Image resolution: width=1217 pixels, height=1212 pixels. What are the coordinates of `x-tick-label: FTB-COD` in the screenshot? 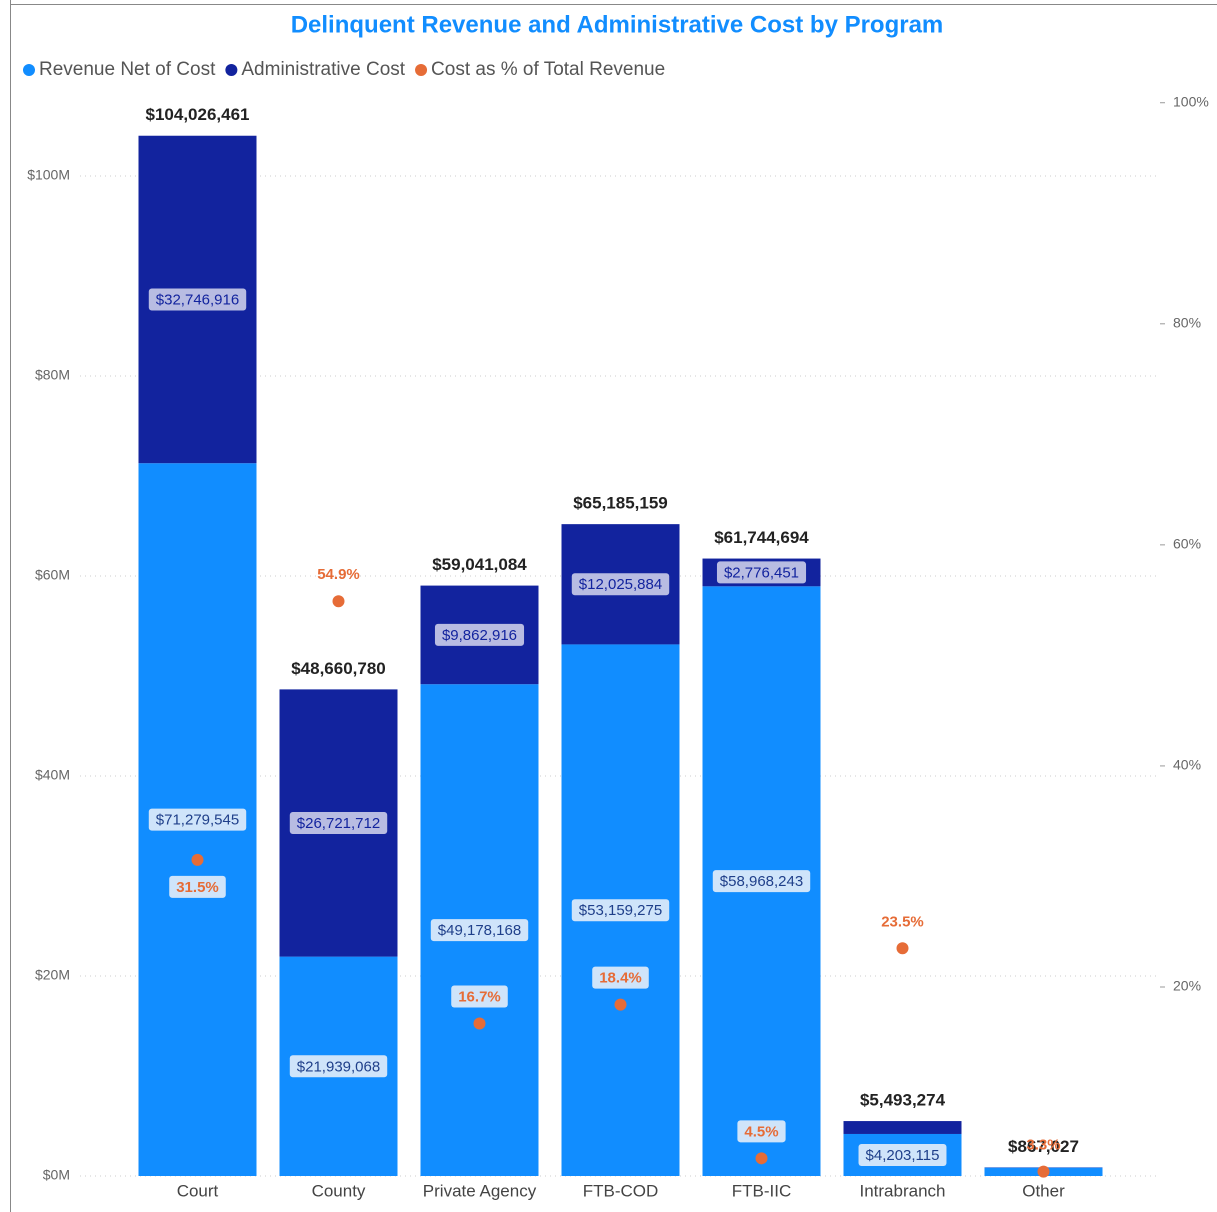 It's located at (621, 1190).